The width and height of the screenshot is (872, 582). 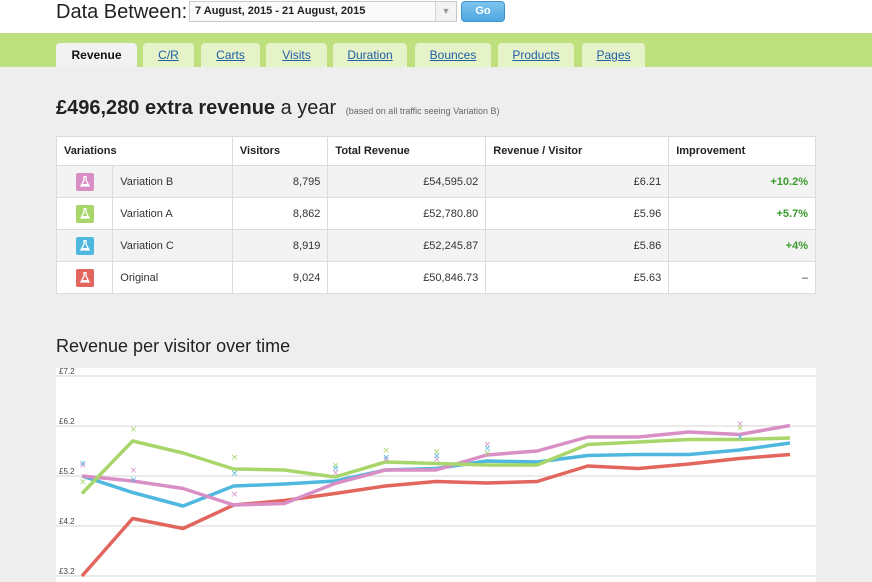 What do you see at coordinates (742, 245) in the screenshot?
I see `variation-improvement: +4%` at bounding box center [742, 245].